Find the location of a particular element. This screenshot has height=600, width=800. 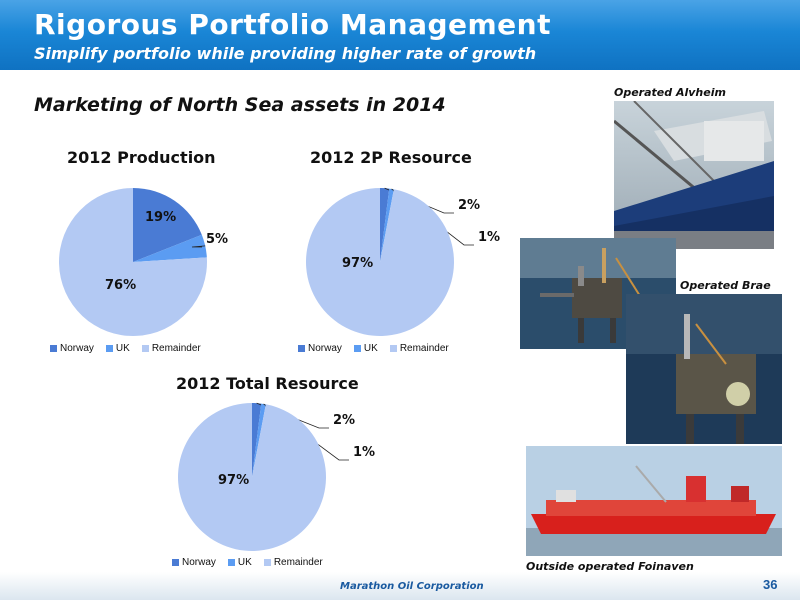

section-heading: Marketing of North Sea assets in 2014 is located at coordinates (240, 105).